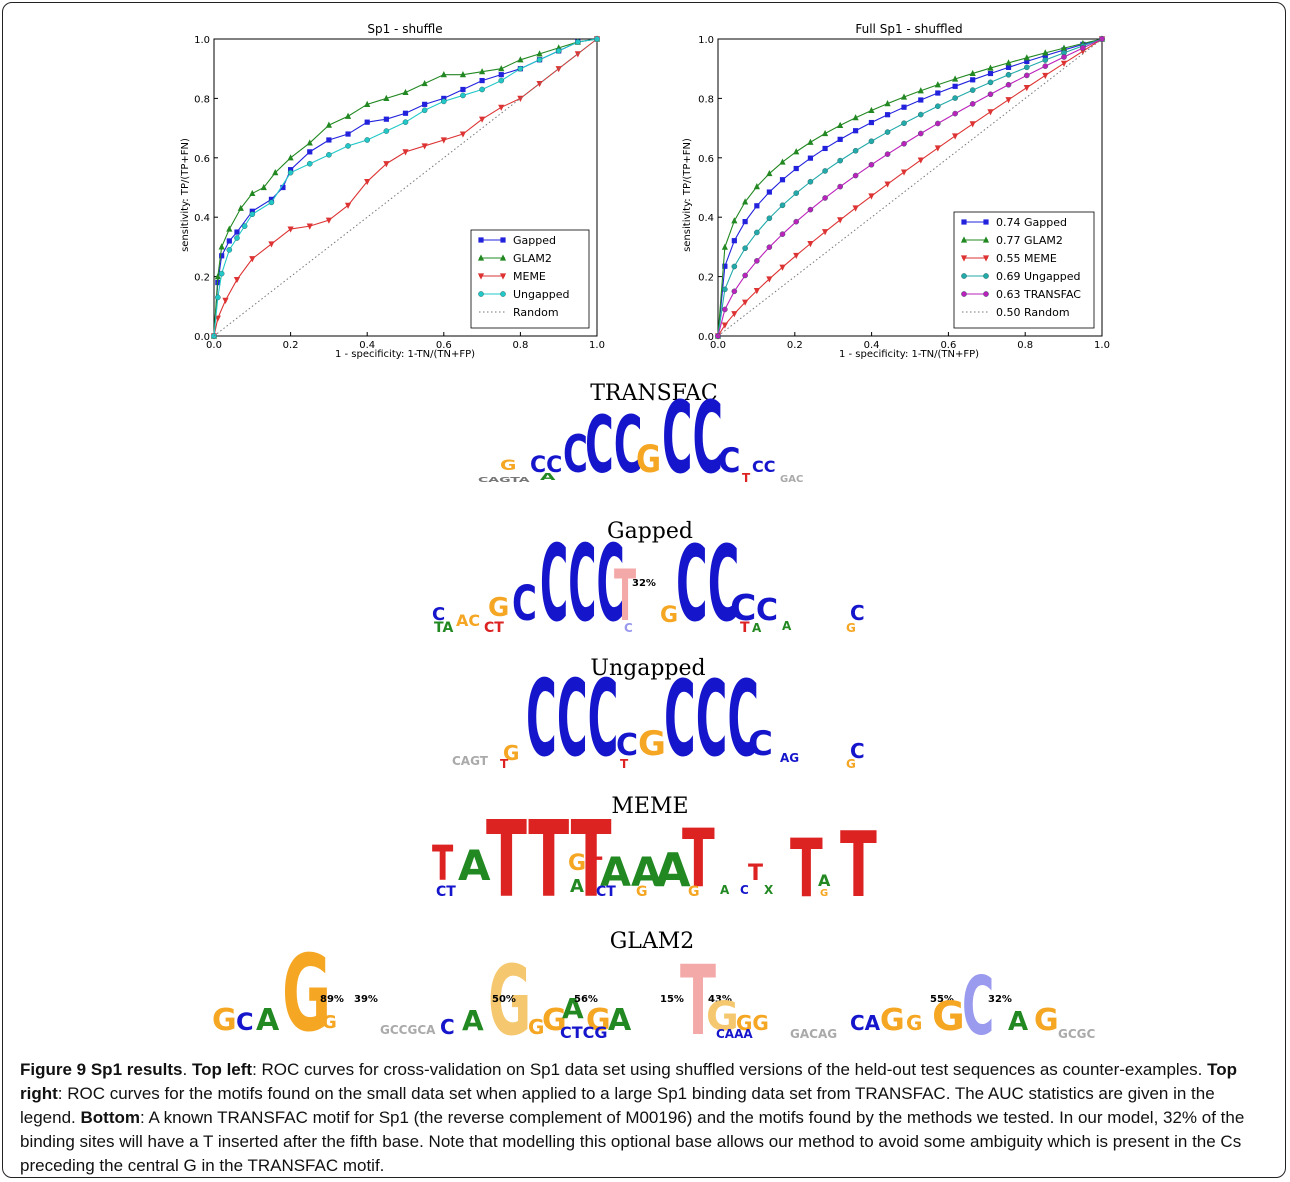  I want to click on series-line, so click(910, 187).